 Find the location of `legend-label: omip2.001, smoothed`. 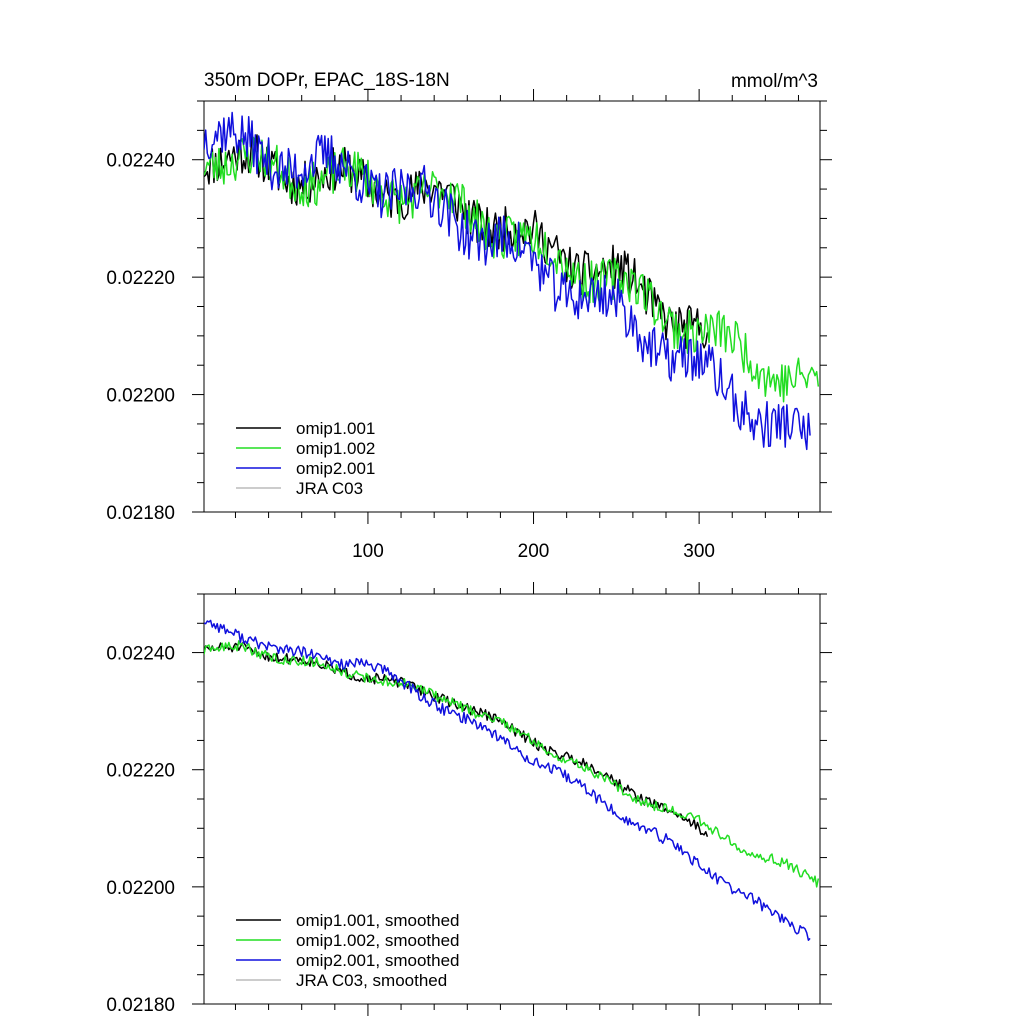

legend-label: omip2.001, smoothed is located at coordinates (378, 960).